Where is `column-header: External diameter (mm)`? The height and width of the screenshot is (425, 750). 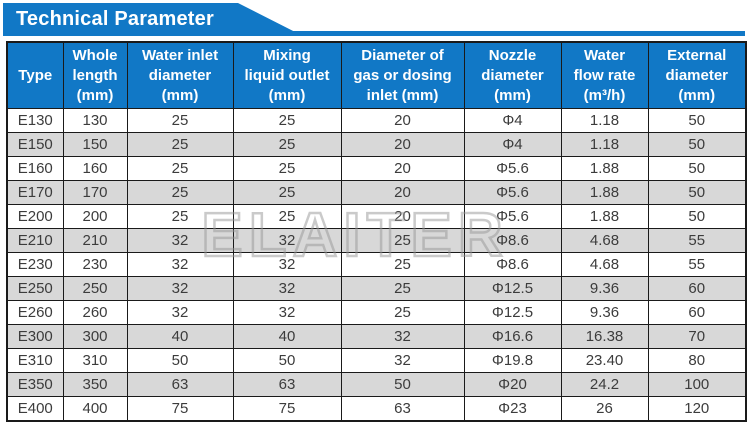 column-header: External diameter (mm) is located at coordinates (697, 75).